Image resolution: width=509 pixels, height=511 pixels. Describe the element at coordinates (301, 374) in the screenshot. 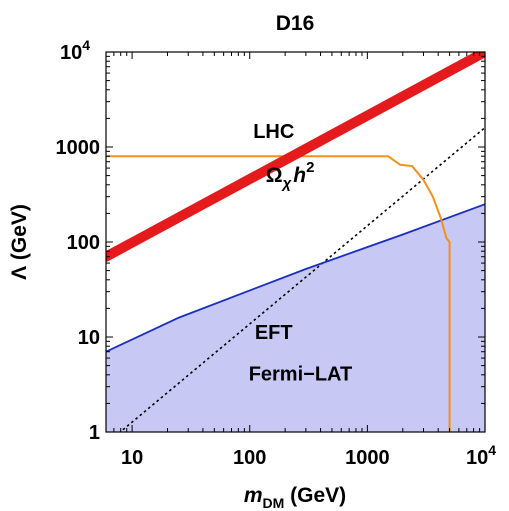

I see `annotation-fermi-lat: Fermi−LAT` at that location.